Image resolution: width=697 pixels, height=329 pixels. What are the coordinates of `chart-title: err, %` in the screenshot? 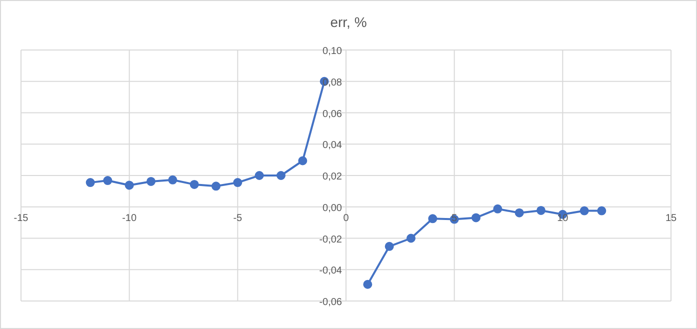 It's located at (348, 22).